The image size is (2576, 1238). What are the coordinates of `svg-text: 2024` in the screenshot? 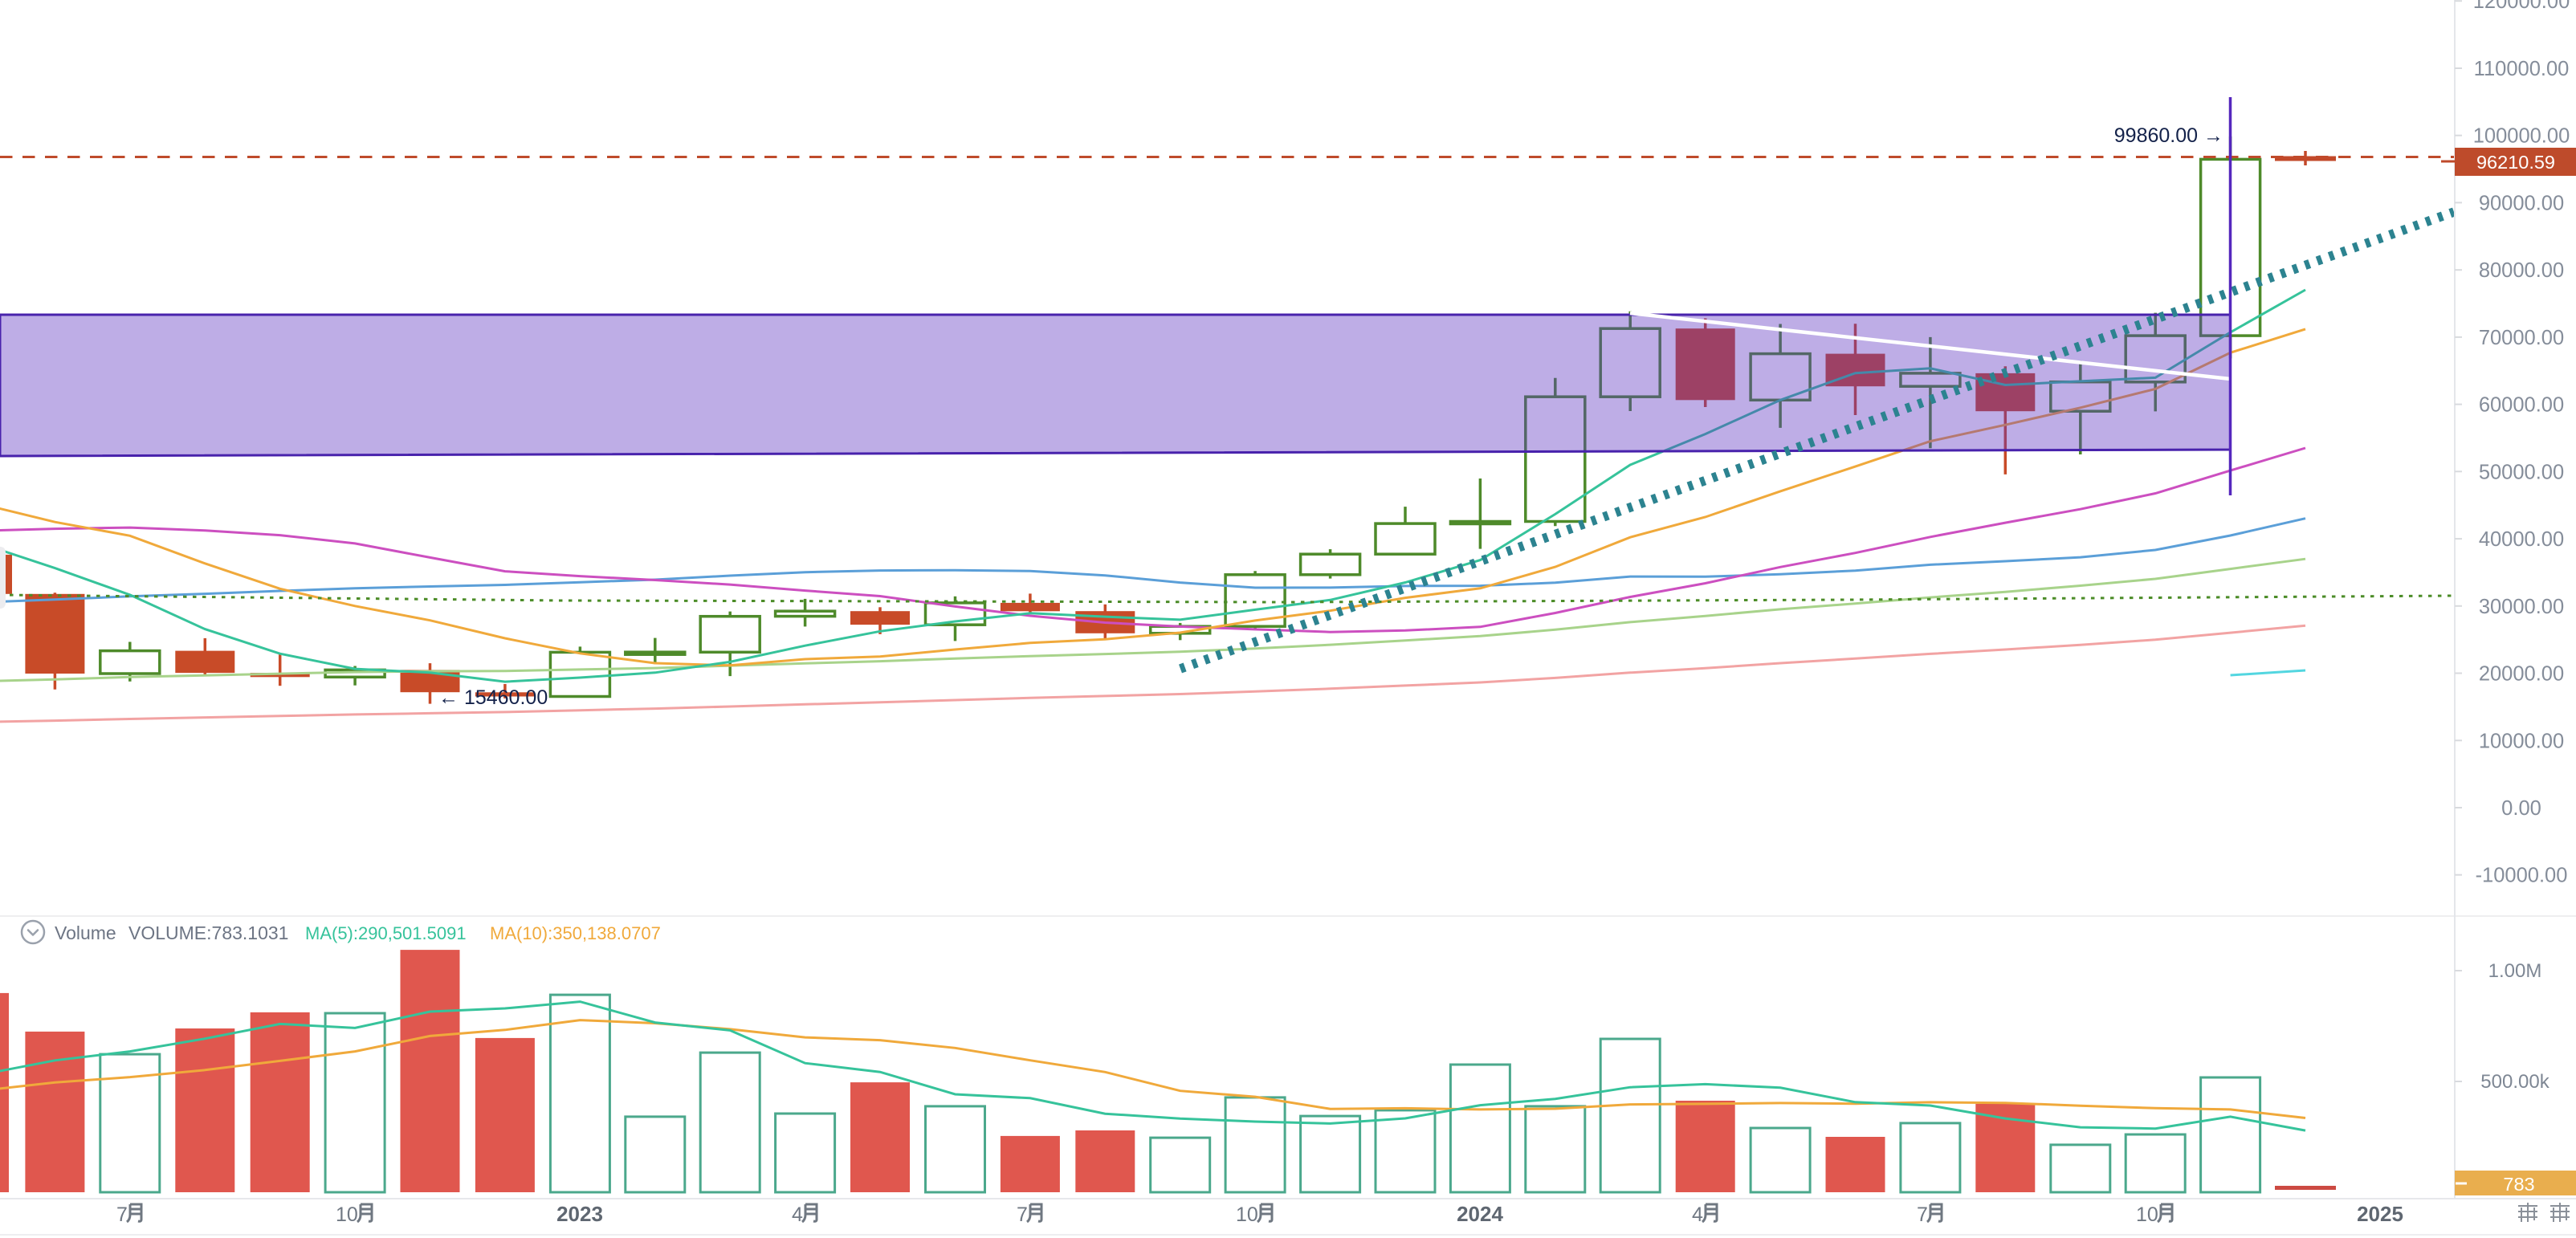 It's located at (1480, 1214).